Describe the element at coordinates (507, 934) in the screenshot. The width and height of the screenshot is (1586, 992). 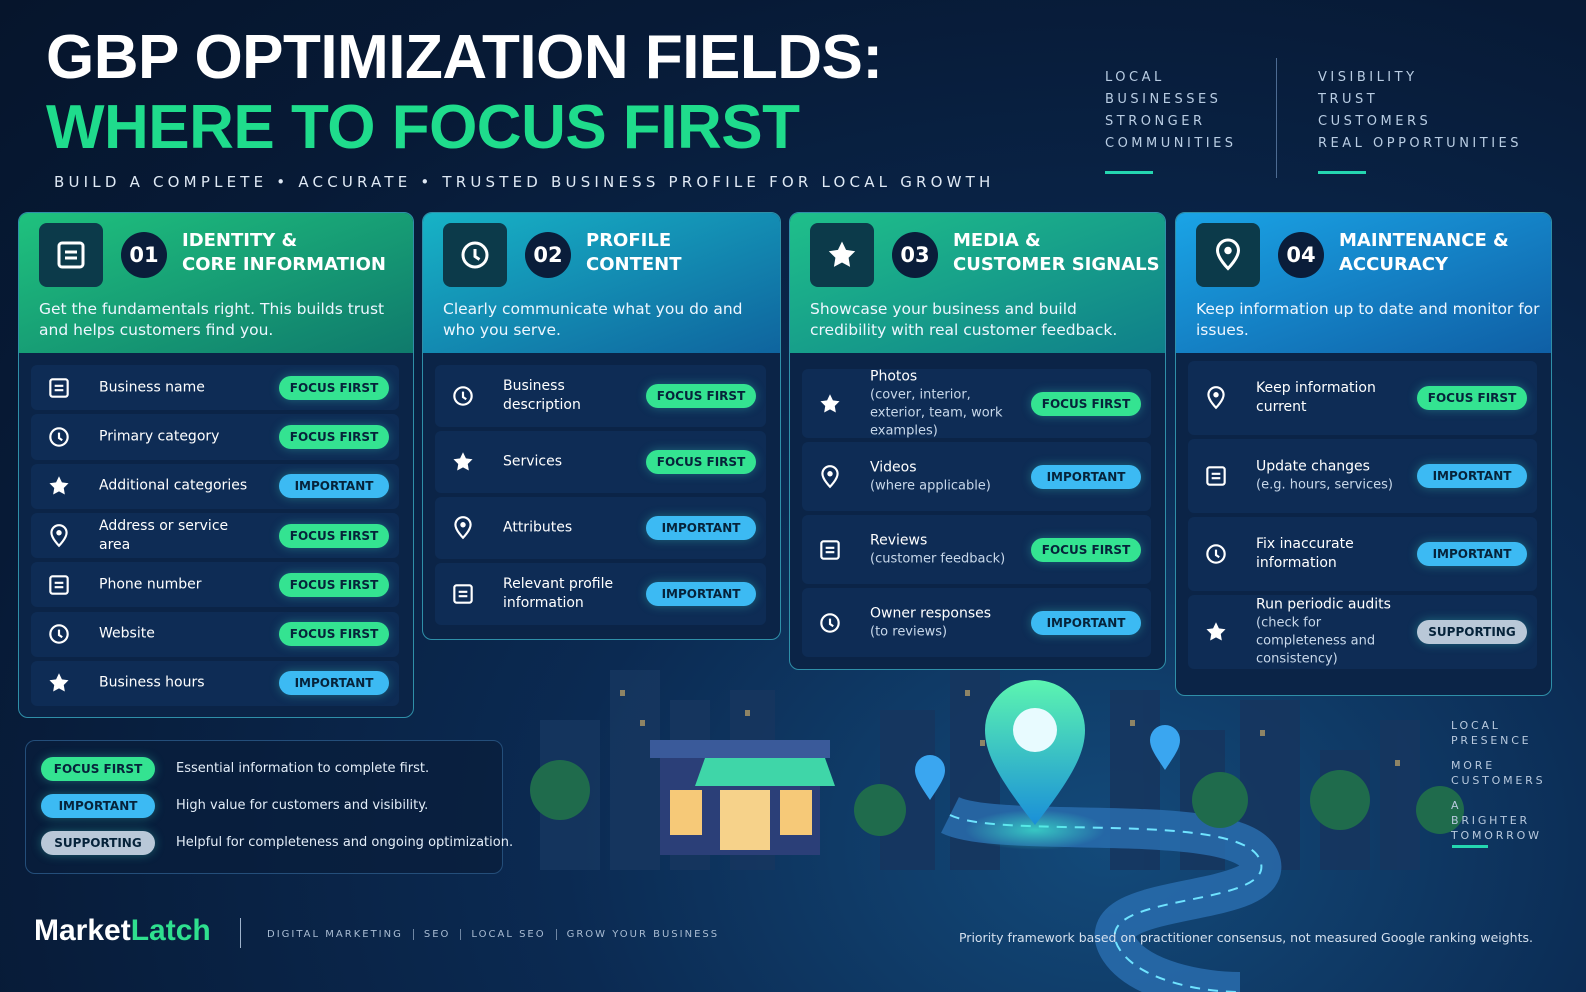
I see `footer-link: LOCAL SEO` at that location.